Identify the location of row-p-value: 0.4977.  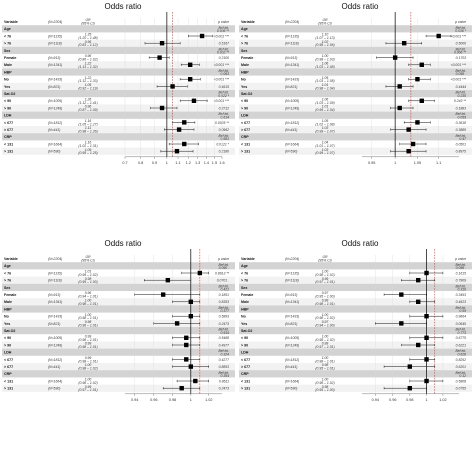
(224, 345).